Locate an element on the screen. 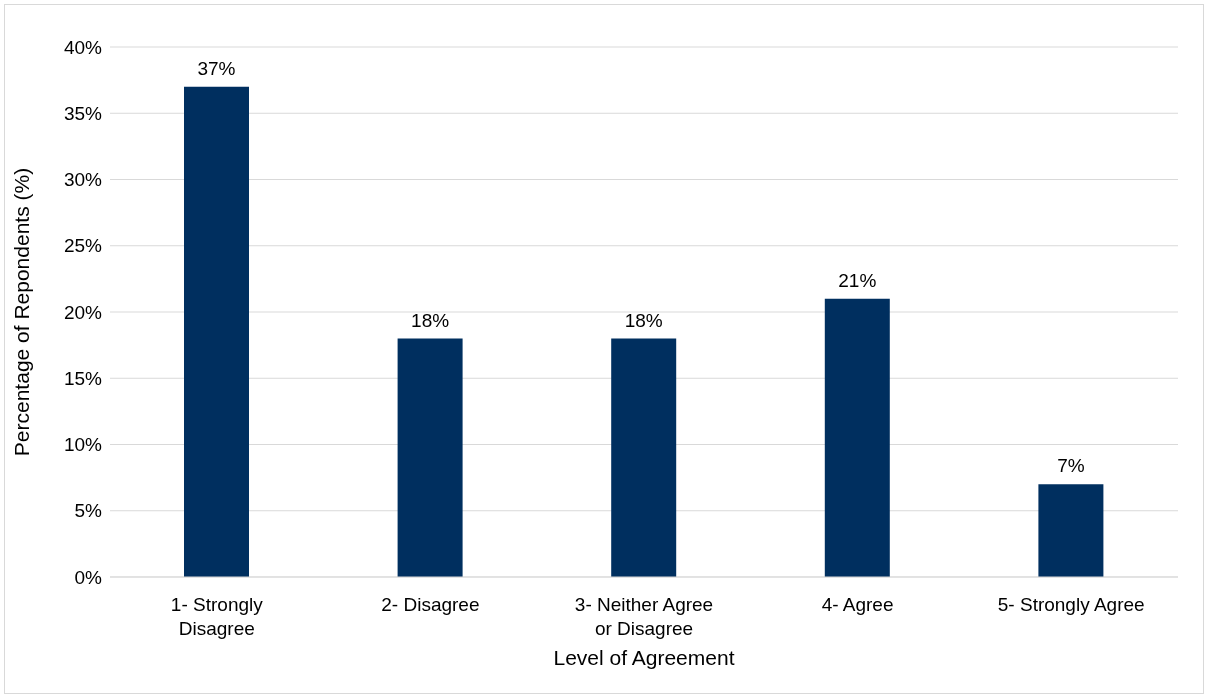  y-tick-label: 5% is located at coordinates (88, 511).